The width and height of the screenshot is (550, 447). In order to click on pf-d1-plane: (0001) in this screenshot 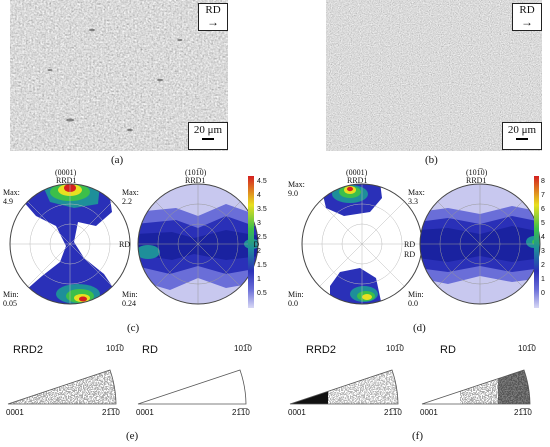, I will do `click(357, 172)`.